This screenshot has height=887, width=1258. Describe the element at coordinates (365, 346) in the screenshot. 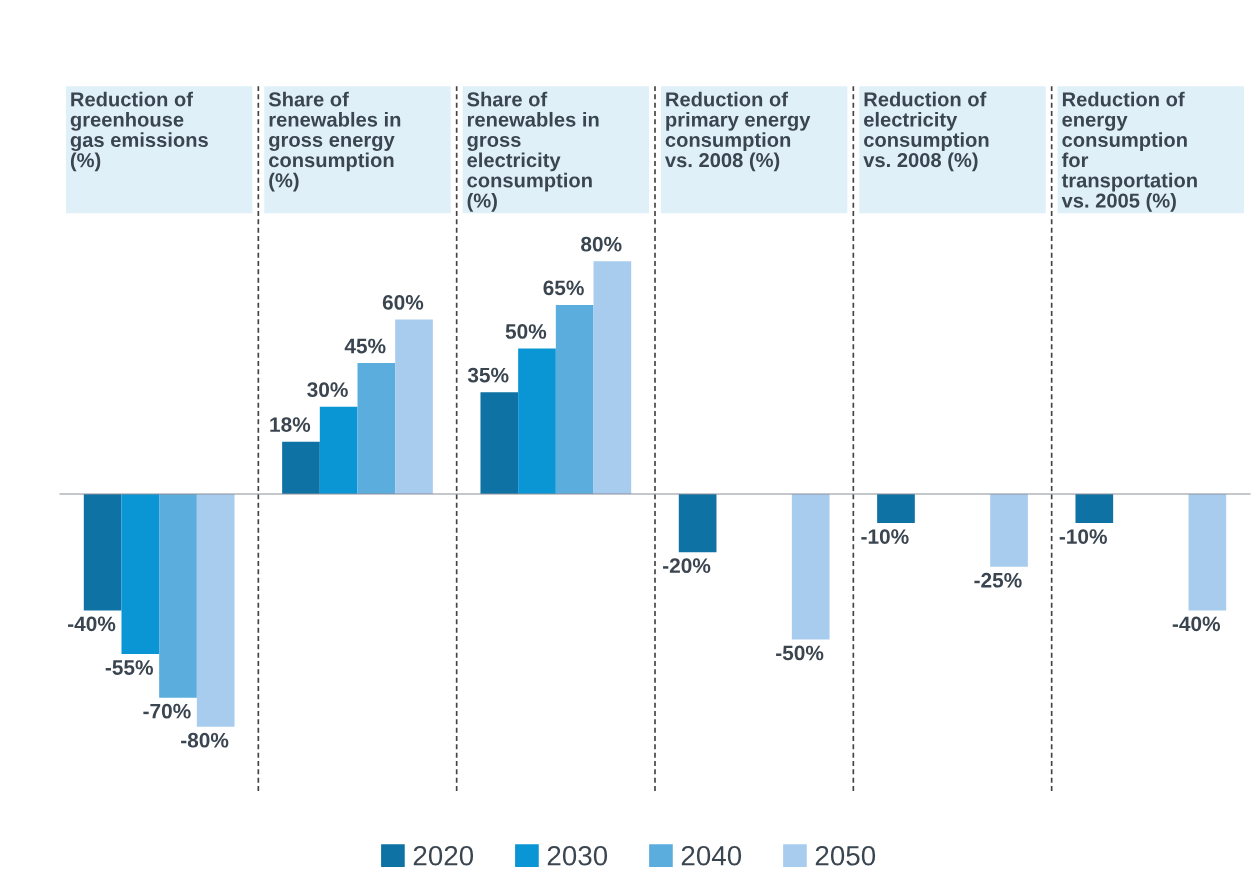

I see `data-label: 45%` at that location.